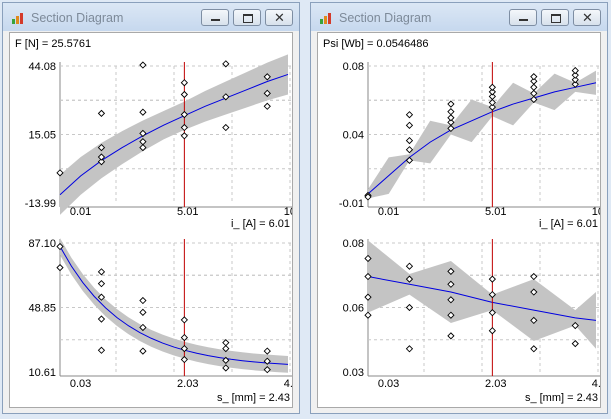 Image resolution: width=611 pixels, height=419 pixels. I want to click on fit-curve, so click(174, 305).